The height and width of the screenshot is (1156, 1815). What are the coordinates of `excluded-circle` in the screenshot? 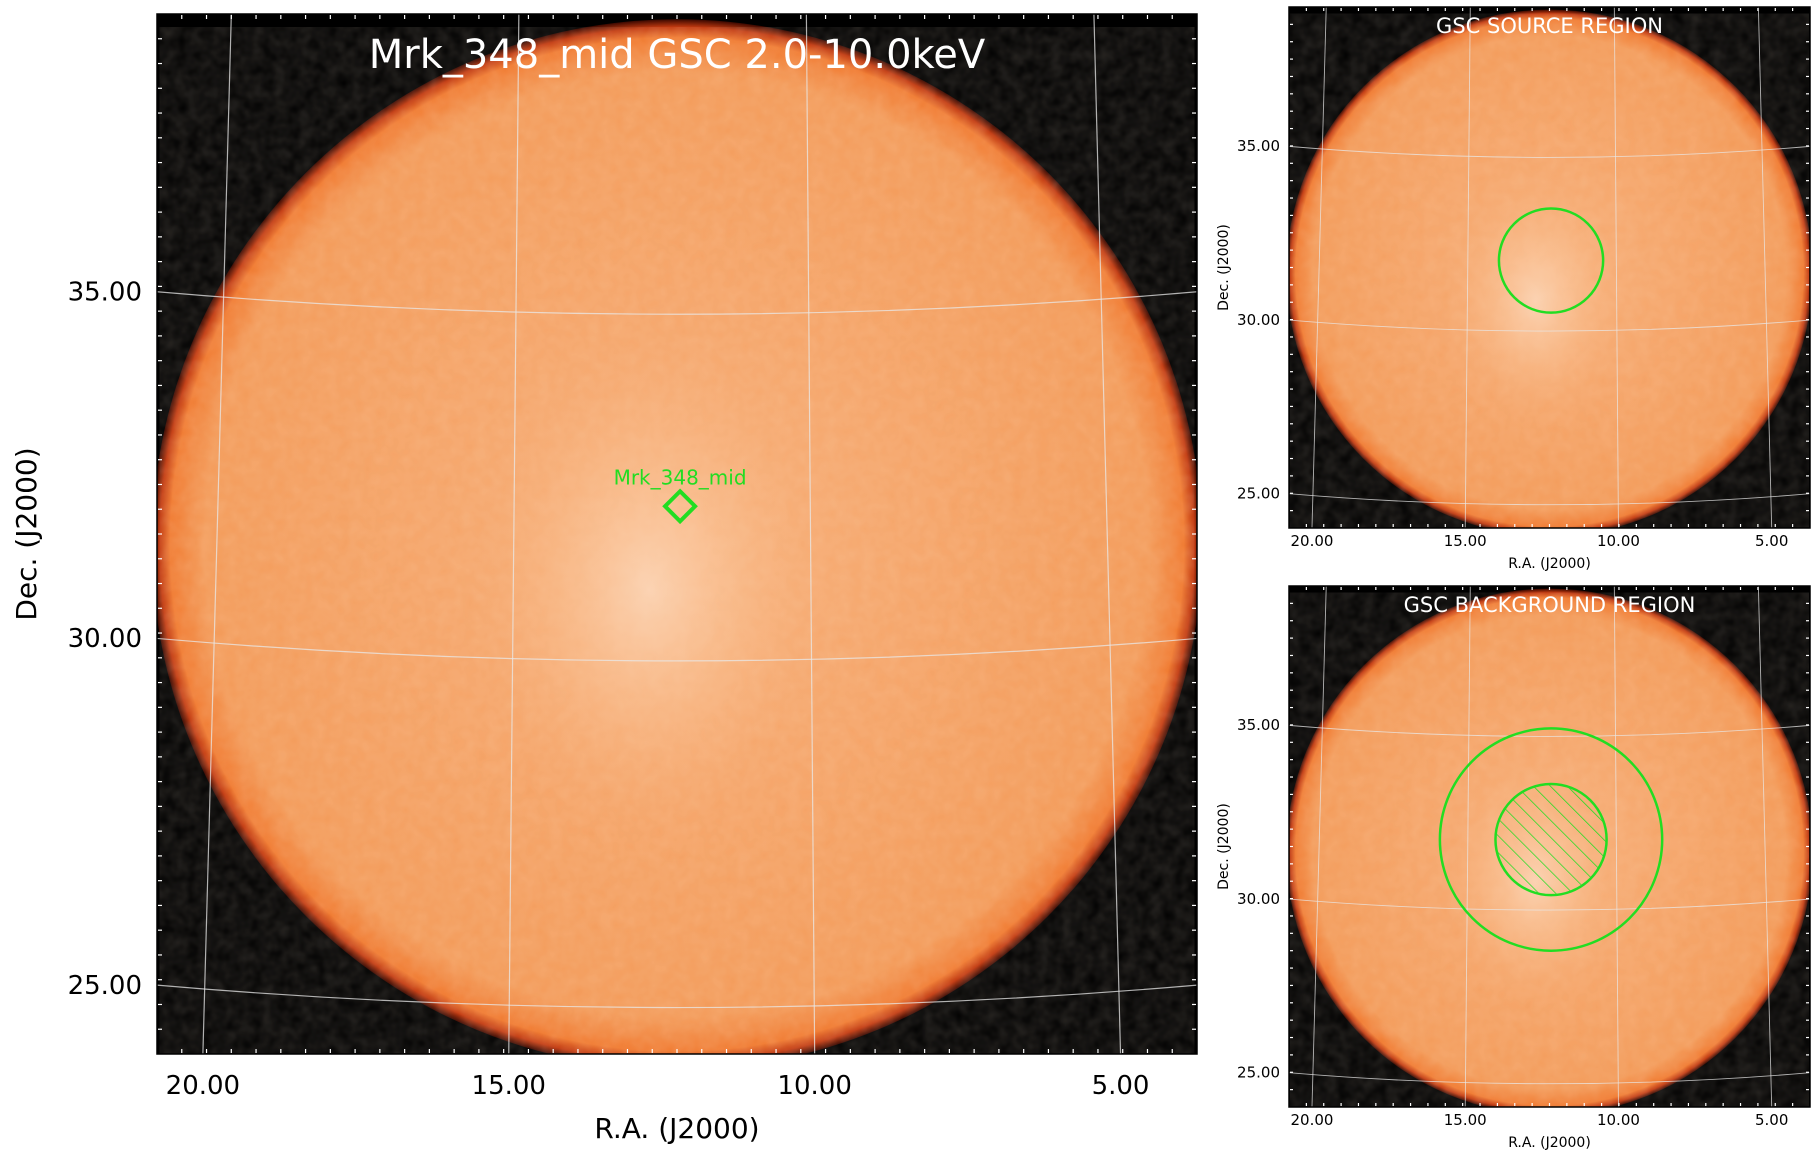 It's located at (1551, 839).